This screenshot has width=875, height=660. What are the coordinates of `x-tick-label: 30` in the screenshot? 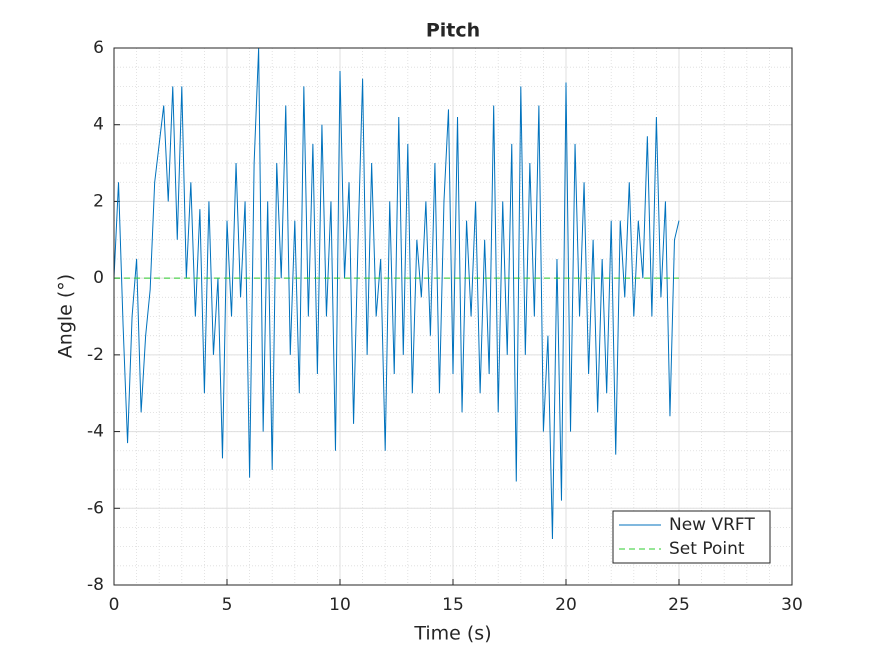 It's located at (792, 605).